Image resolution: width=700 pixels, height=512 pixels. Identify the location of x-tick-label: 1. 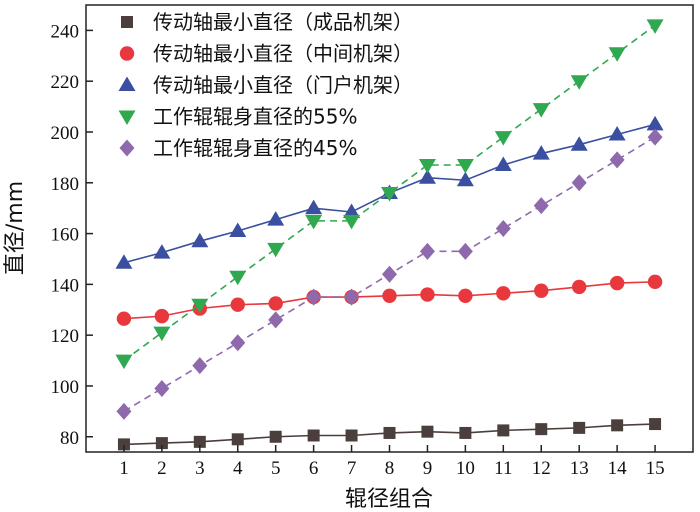
(124, 468).